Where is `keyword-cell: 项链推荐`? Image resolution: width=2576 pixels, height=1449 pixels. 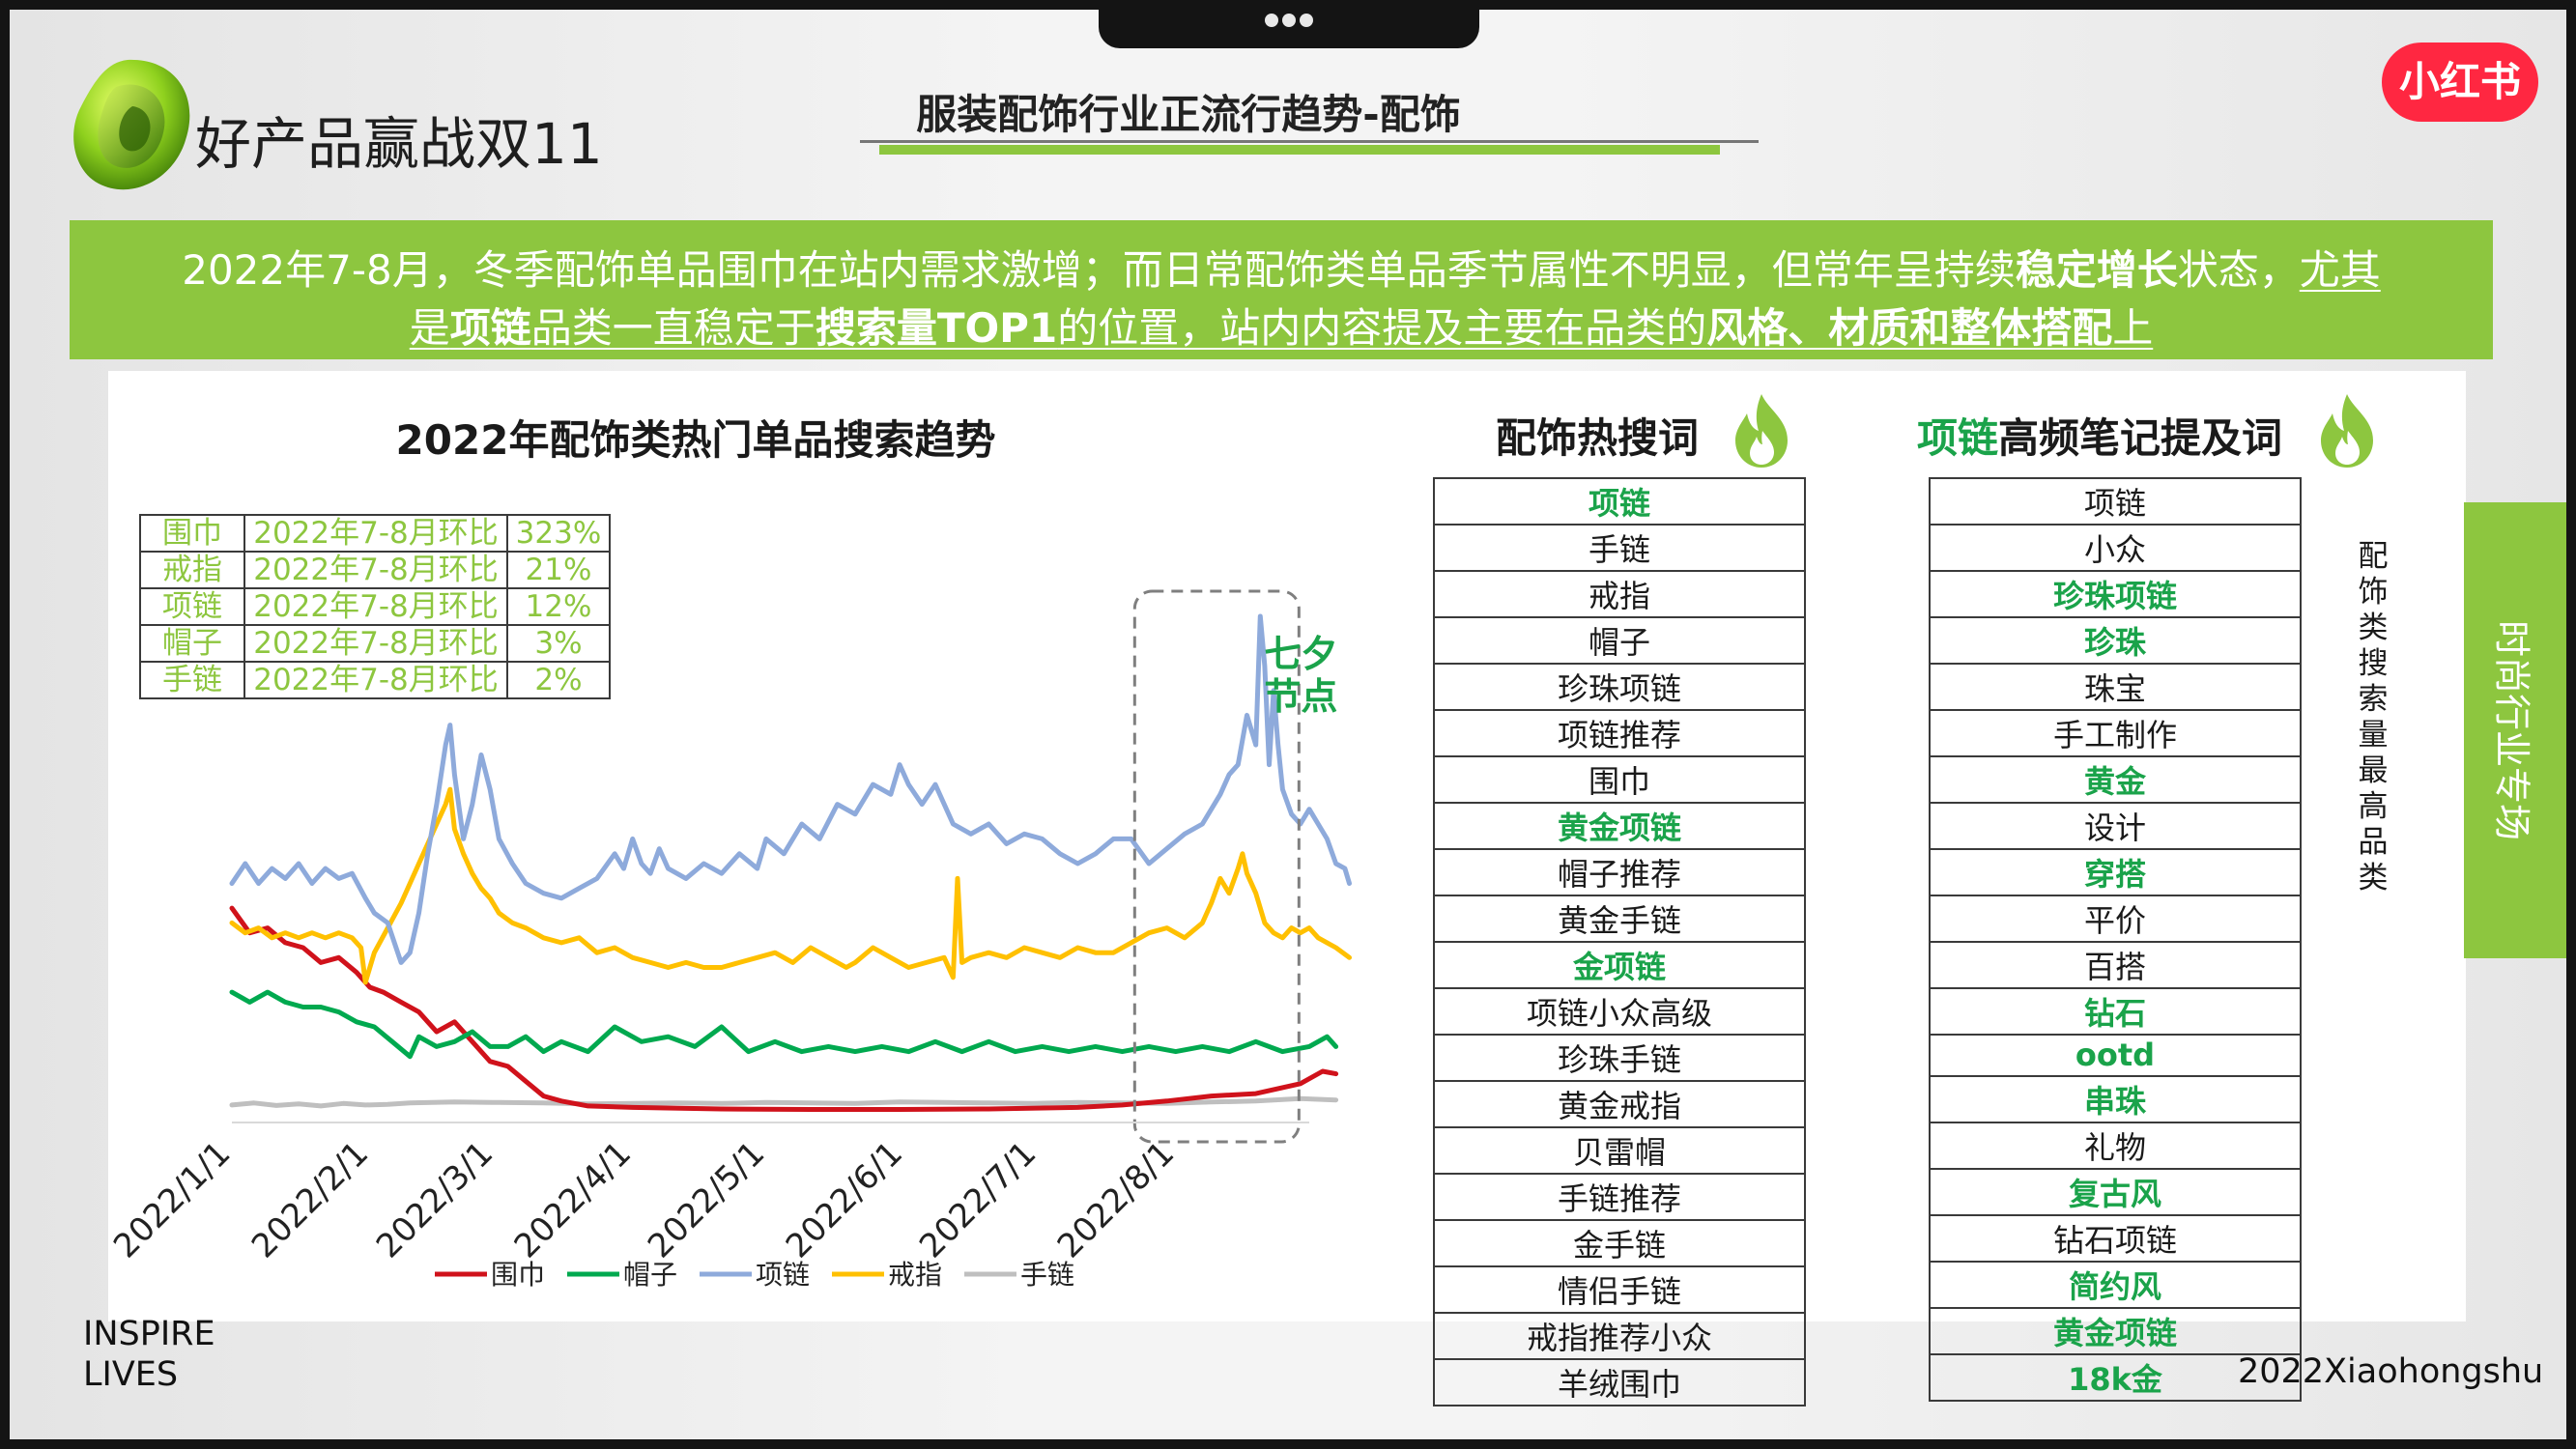 keyword-cell: 项链推荐 is located at coordinates (1620, 733).